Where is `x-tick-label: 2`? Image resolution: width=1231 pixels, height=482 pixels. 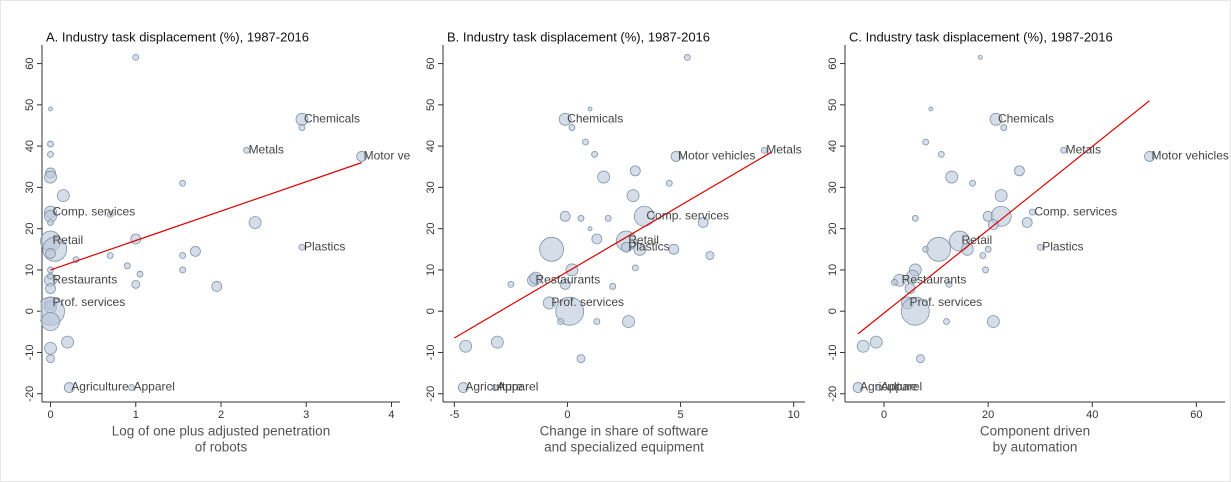 x-tick-label: 2 is located at coordinates (221, 415).